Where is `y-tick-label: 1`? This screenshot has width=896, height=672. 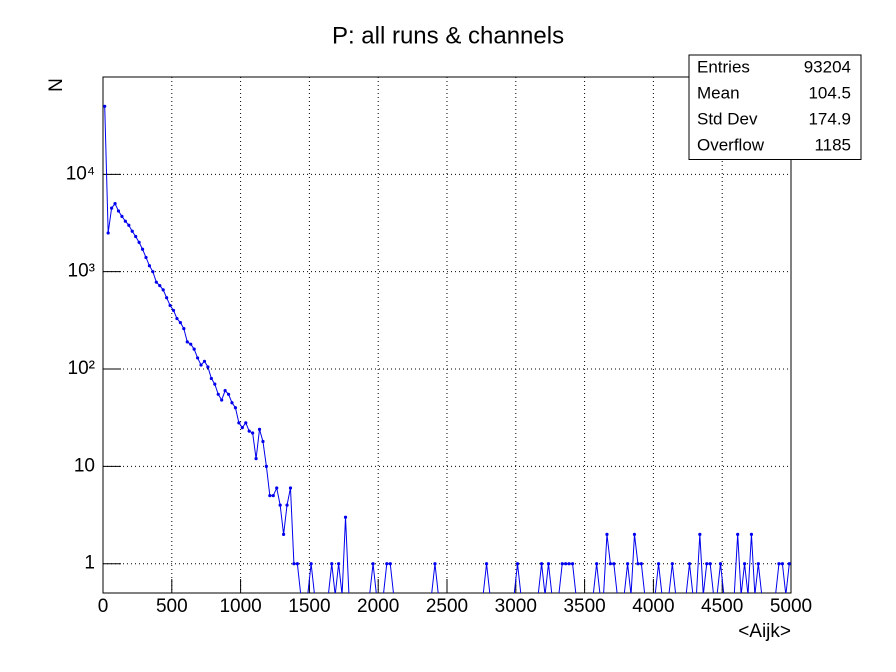
y-tick-label: 1 is located at coordinates (89, 563).